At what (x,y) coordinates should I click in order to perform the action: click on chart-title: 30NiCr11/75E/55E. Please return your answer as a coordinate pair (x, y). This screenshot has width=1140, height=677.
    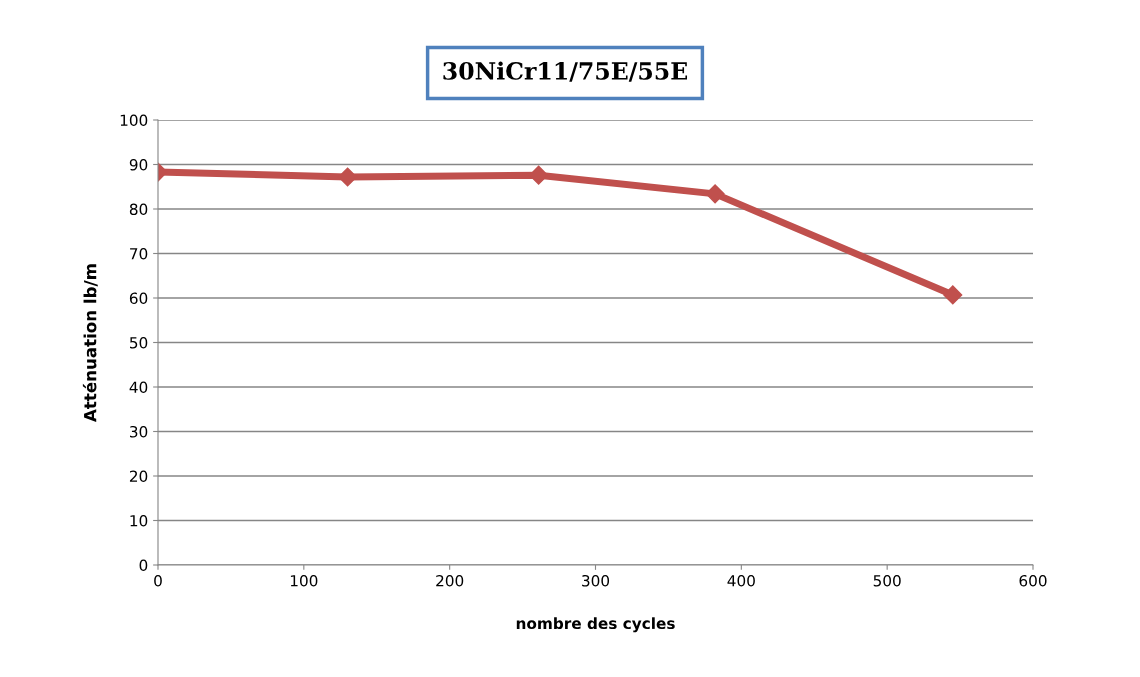
    Looking at the image, I should click on (565, 71).